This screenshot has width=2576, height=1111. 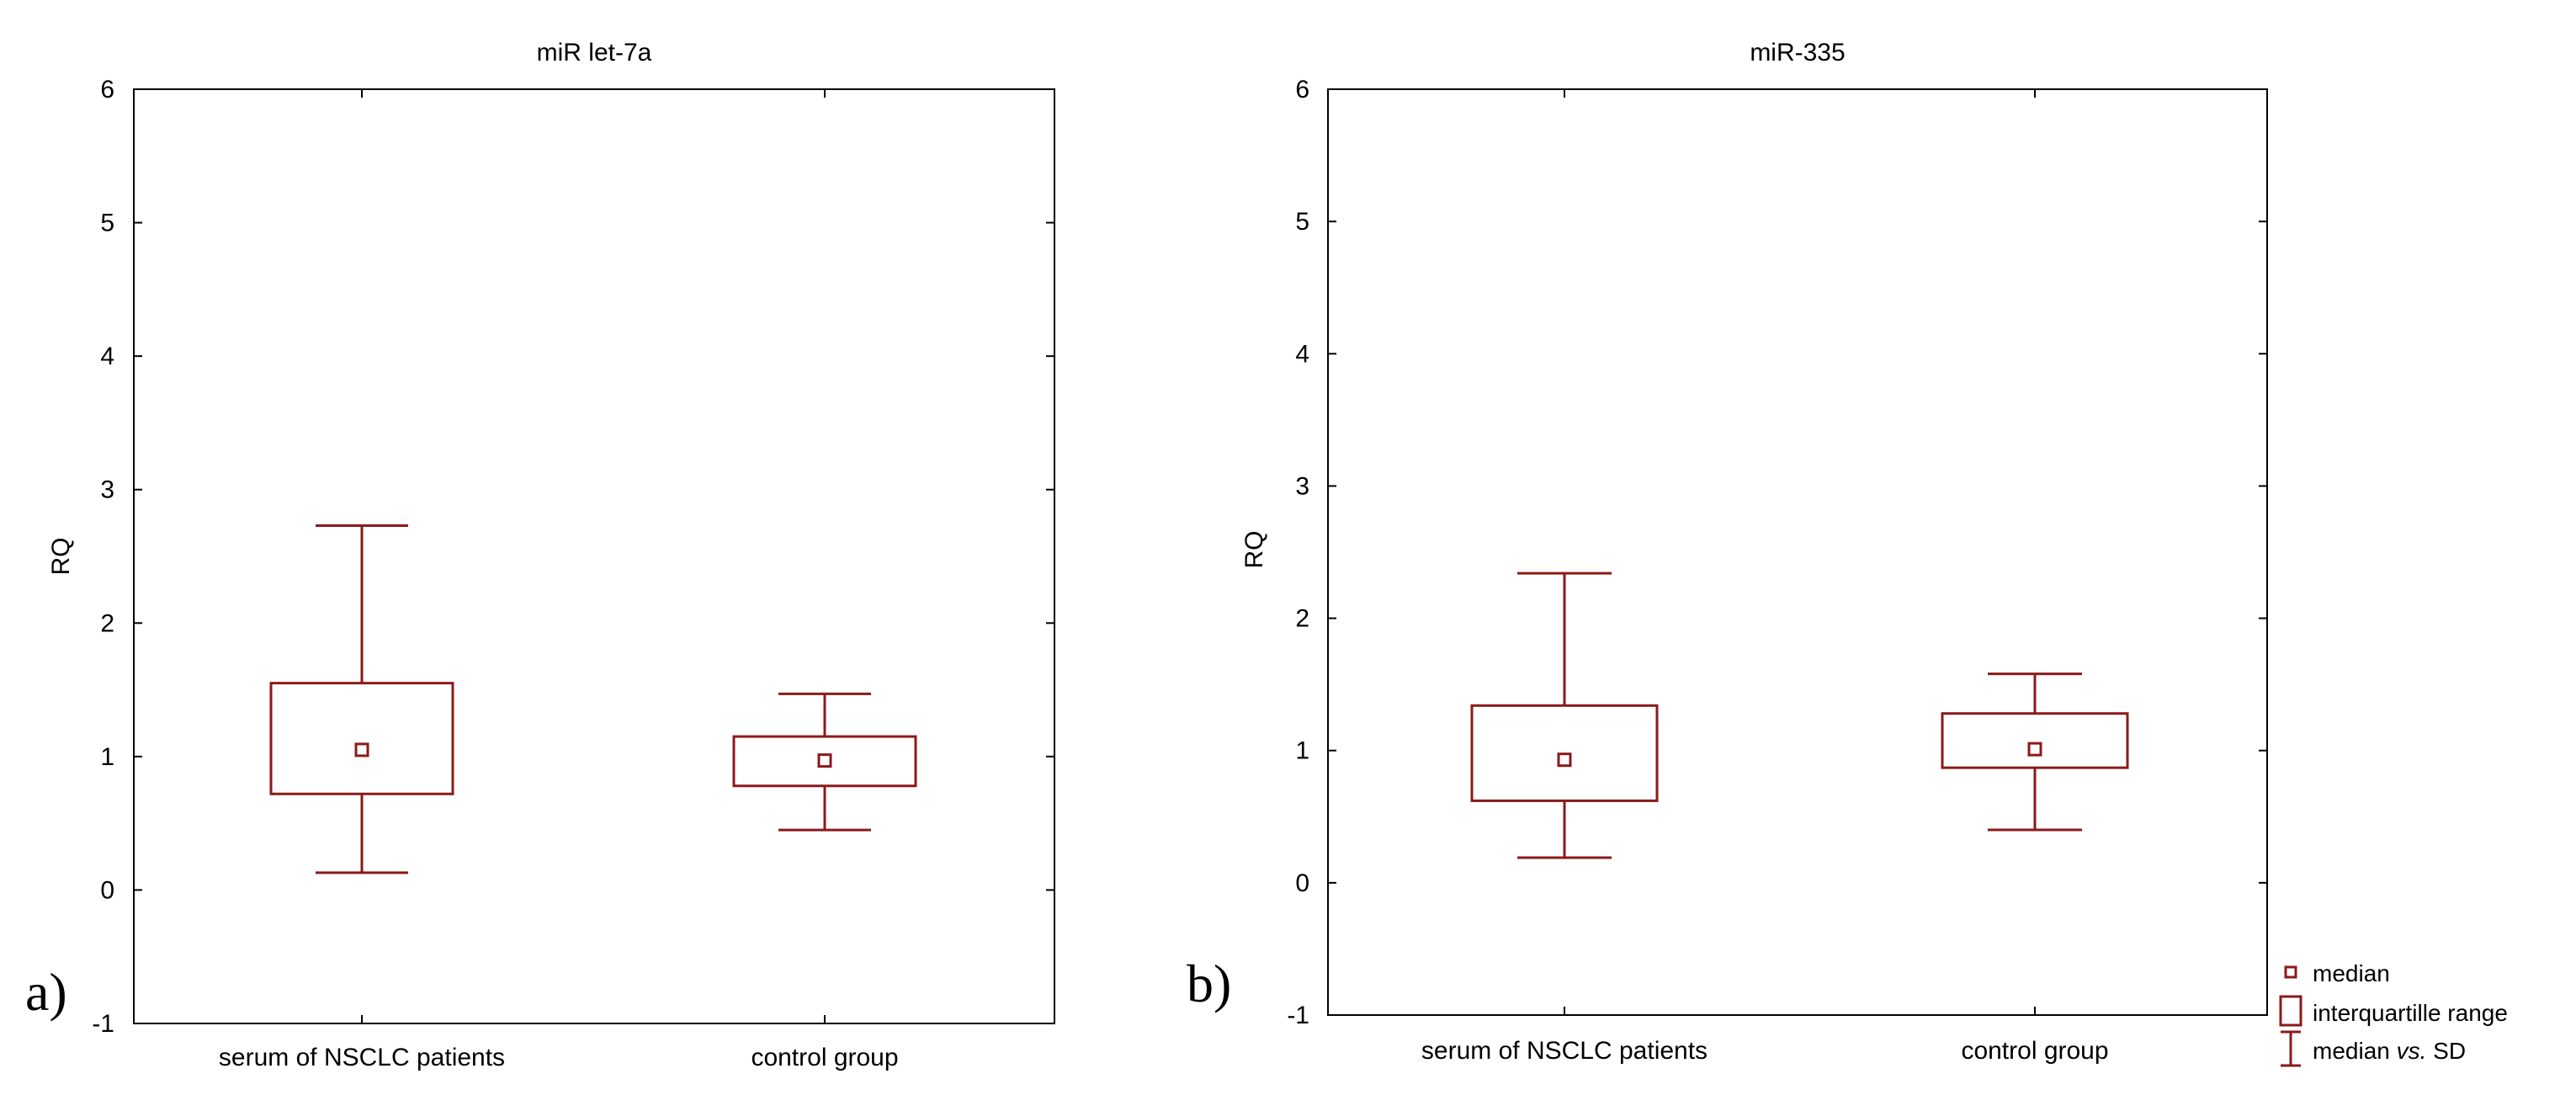 I want to click on chart-title-b: miR-335, so click(x=1797, y=52).